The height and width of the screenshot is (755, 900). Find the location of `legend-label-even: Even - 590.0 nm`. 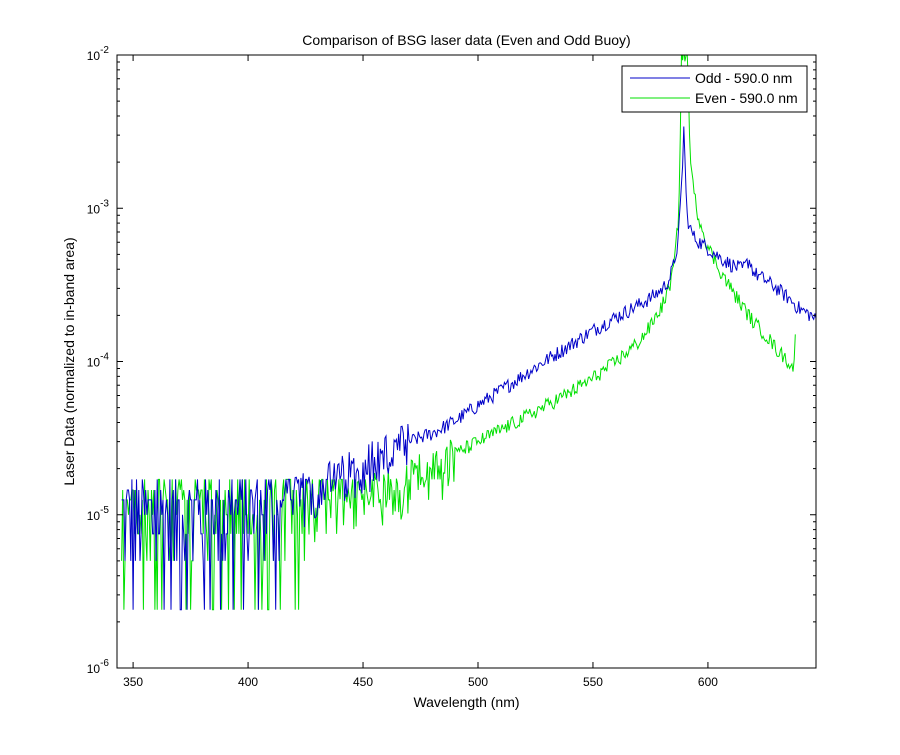

legend-label-even: Even - 590.0 nm is located at coordinates (746, 98).